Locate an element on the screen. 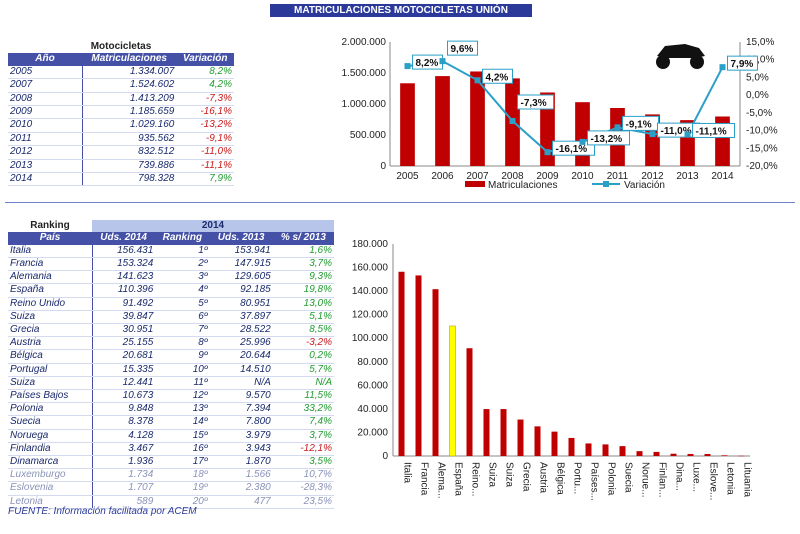 The image size is (800, 534). rank-cell: 2º is located at coordinates (182, 264).